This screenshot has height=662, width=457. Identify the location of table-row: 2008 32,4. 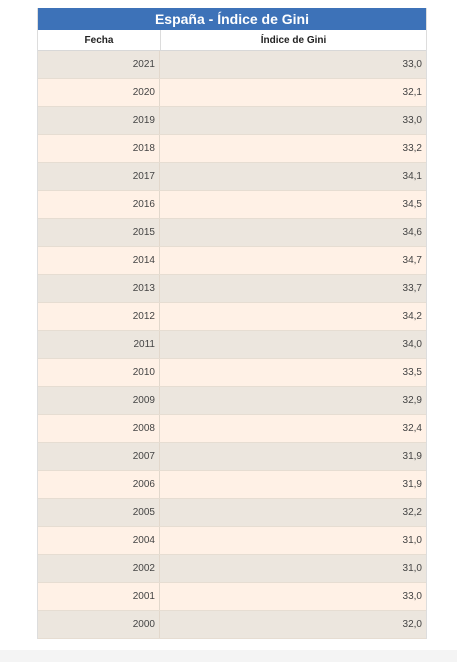
(232, 429).